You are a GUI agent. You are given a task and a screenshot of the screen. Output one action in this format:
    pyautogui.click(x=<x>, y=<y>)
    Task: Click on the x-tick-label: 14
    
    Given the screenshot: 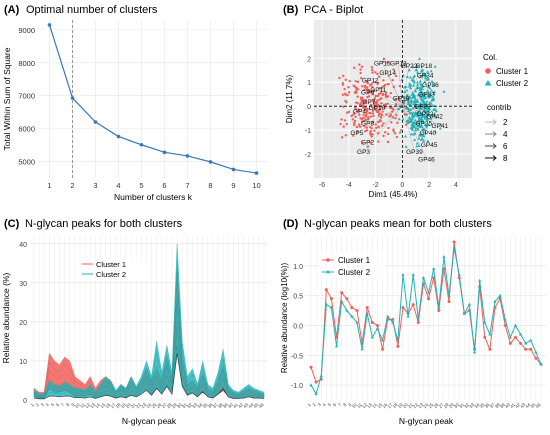 What is the action you would take?
    pyautogui.click(x=374, y=405)
    